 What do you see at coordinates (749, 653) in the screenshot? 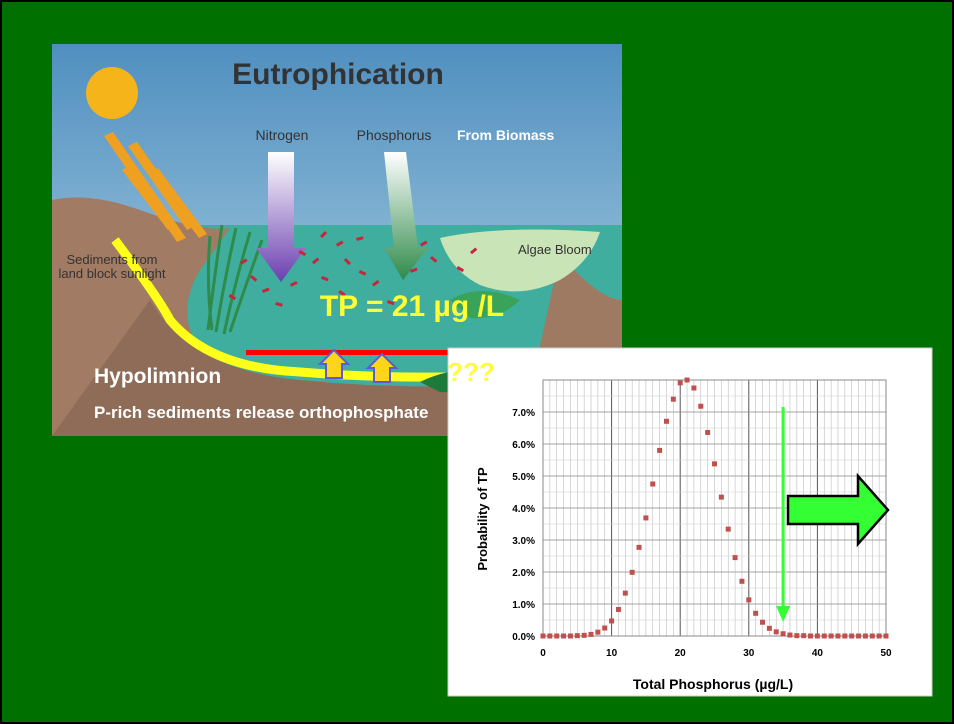
I see `x-tick-label: 30` at bounding box center [749, 653].